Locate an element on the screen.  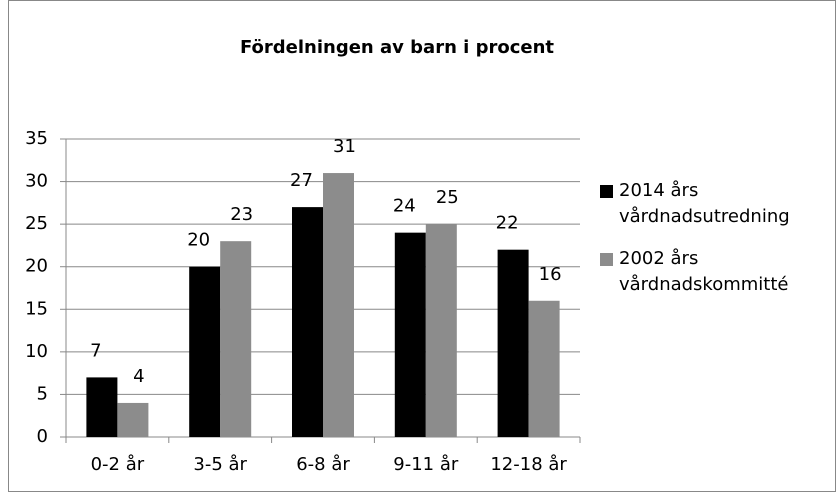
data-label: 20 is located at coordinates (198, 240).